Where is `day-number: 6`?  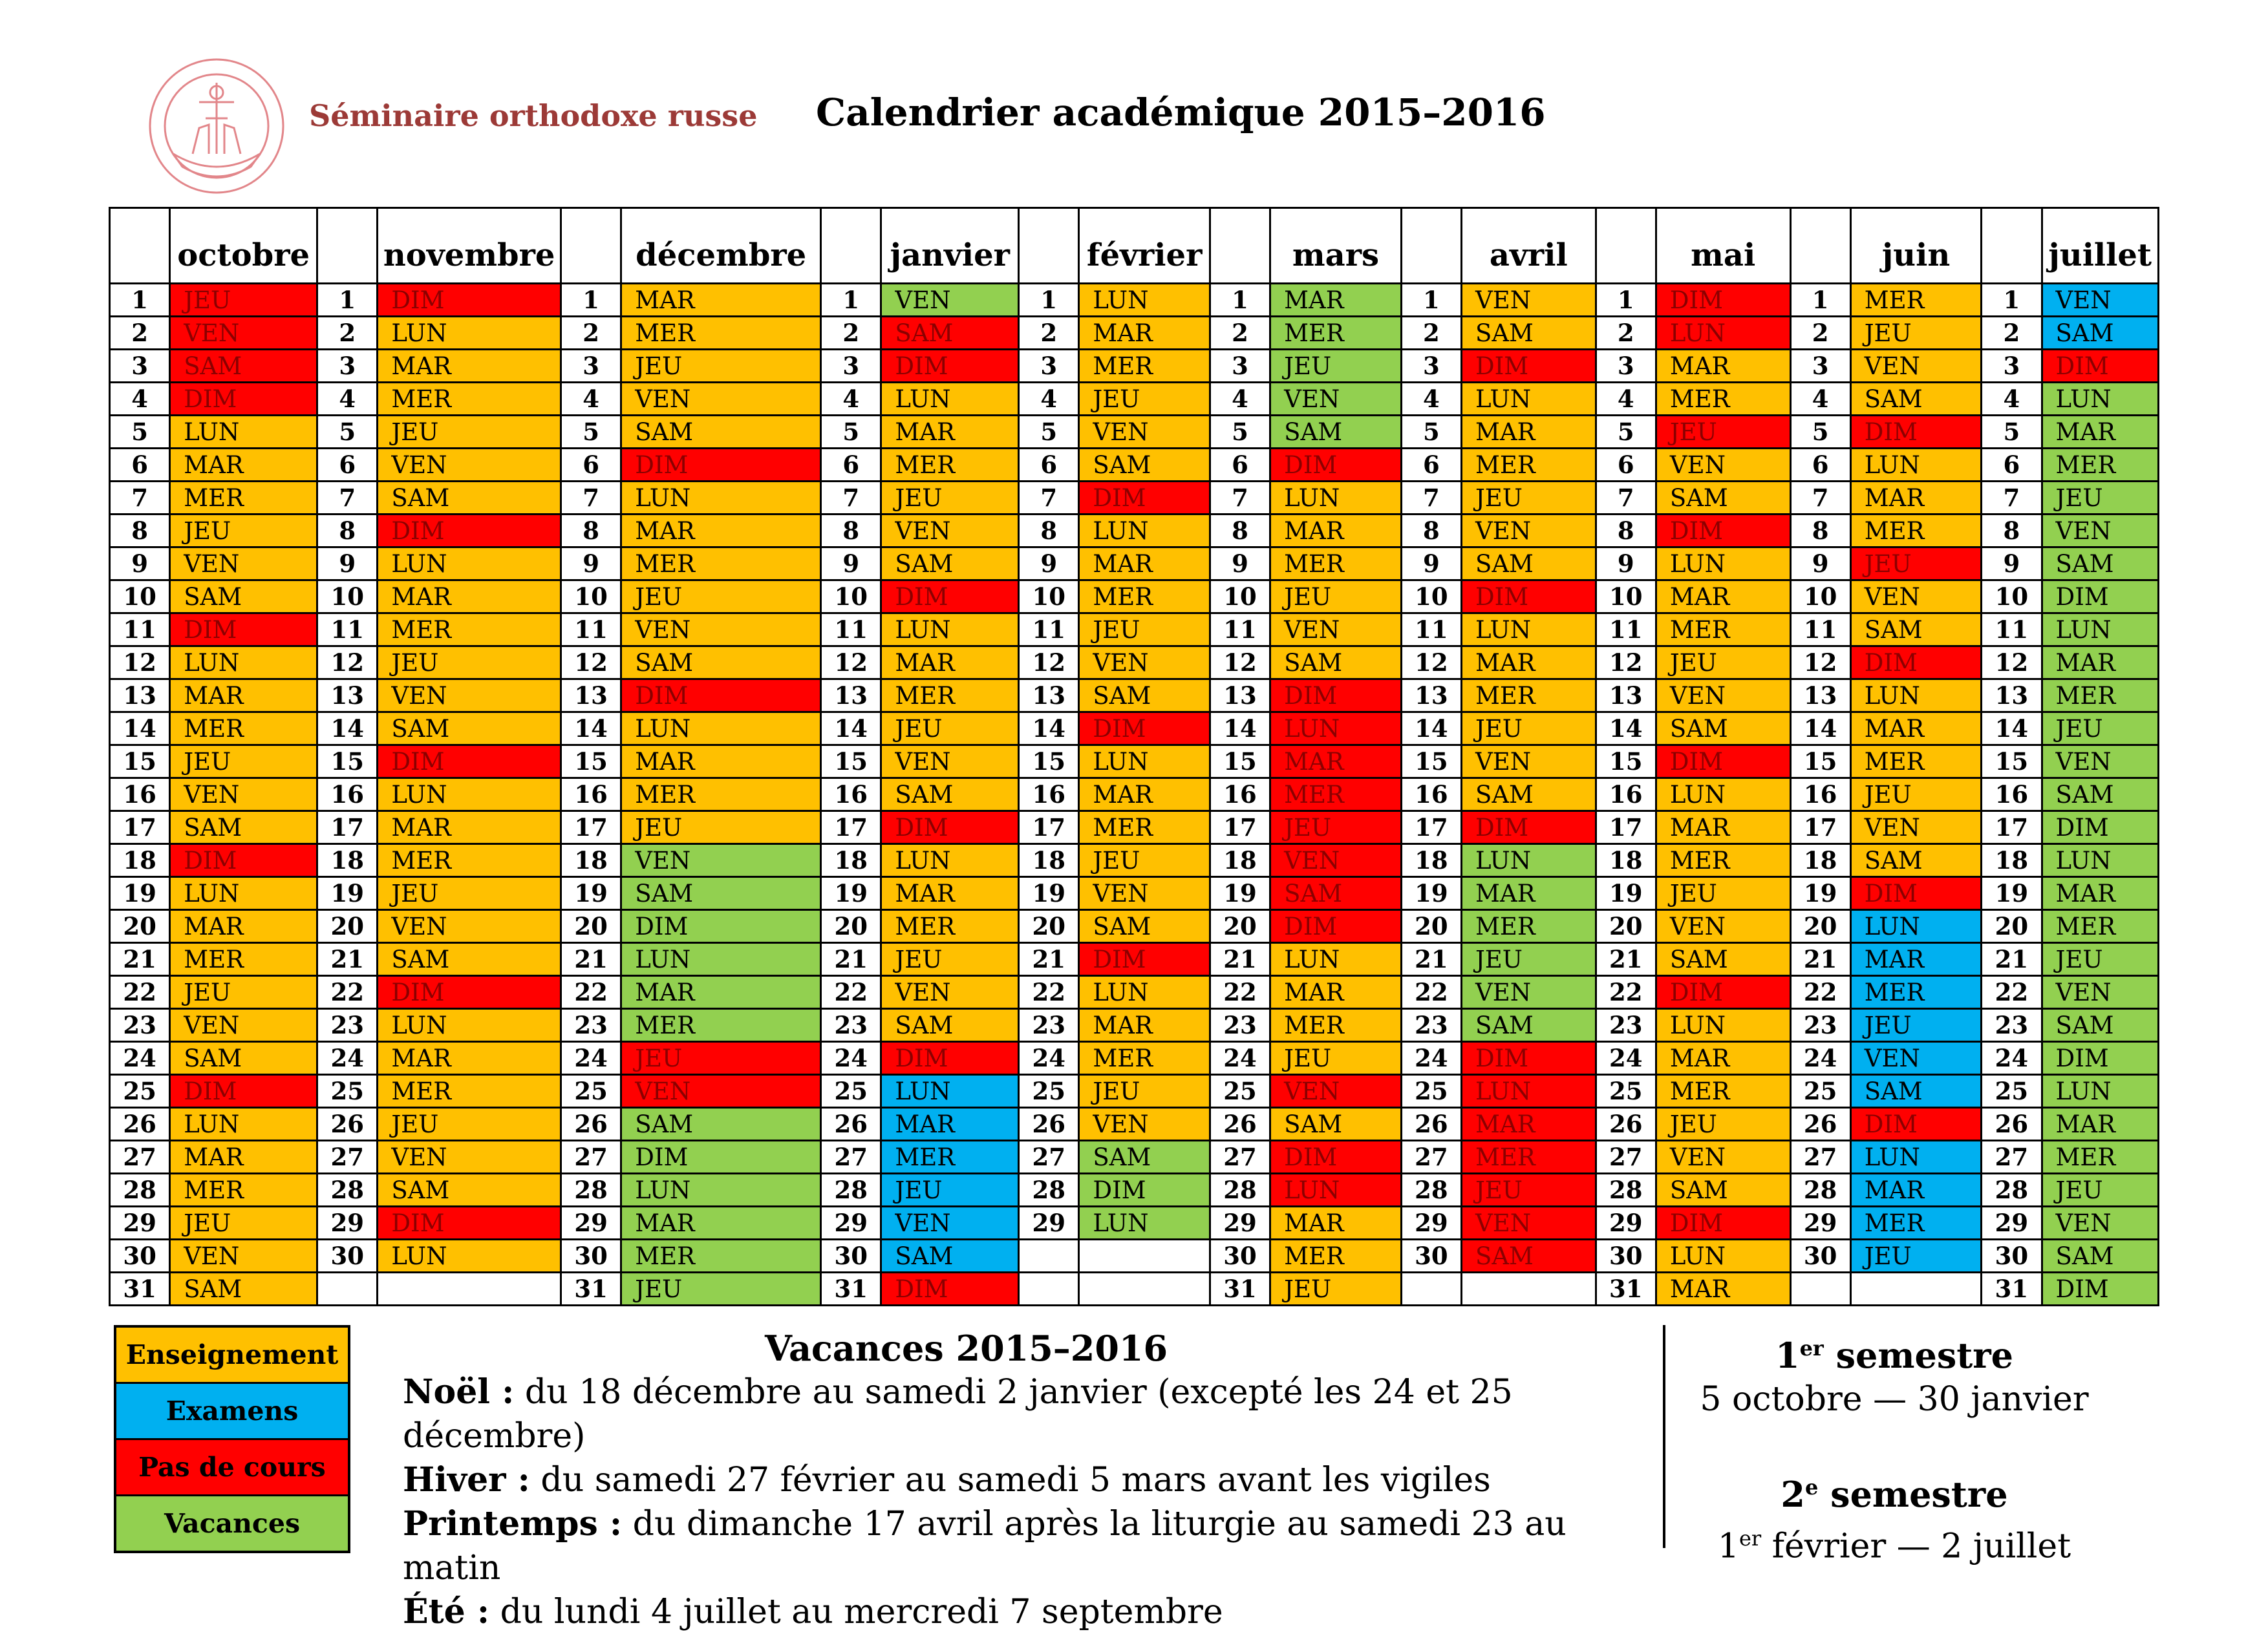 day-number: 6 is located at coordinates (1049, 464).